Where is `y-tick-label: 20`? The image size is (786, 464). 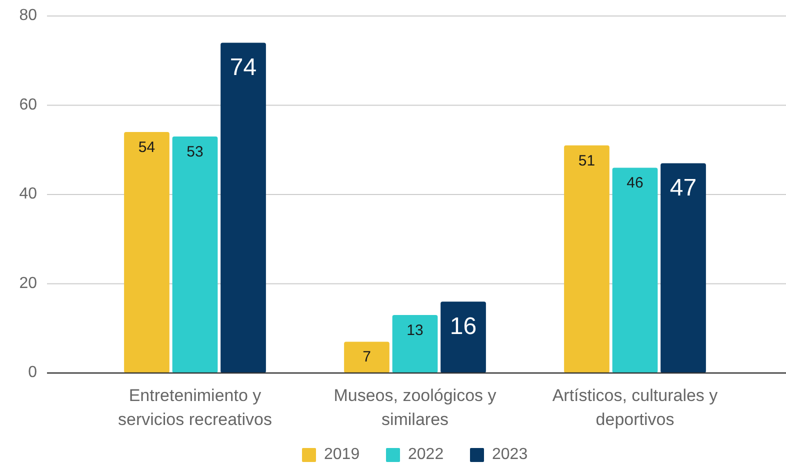
y-tick-label: 20 is located at coordinates (28, 283).